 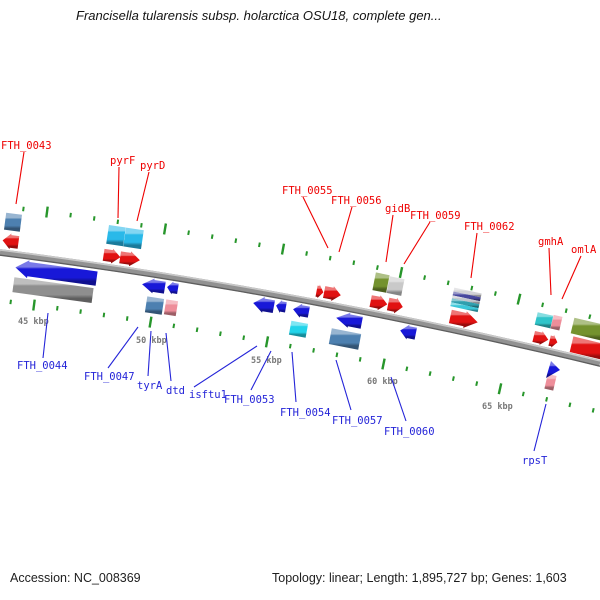 I want to click on feature-label-gidB: gidB, so click(x=397, y=209).